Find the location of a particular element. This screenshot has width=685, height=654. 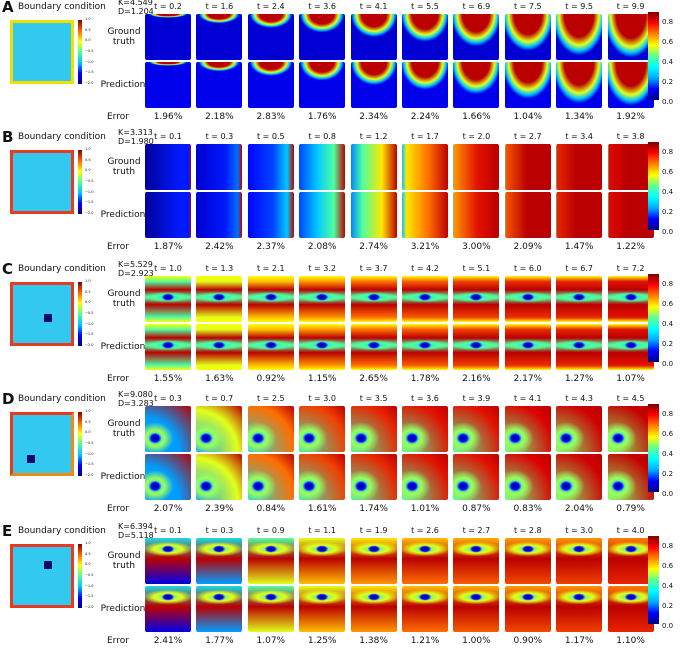

time-label: t = 4.3 is located at coordinates (579, 398).